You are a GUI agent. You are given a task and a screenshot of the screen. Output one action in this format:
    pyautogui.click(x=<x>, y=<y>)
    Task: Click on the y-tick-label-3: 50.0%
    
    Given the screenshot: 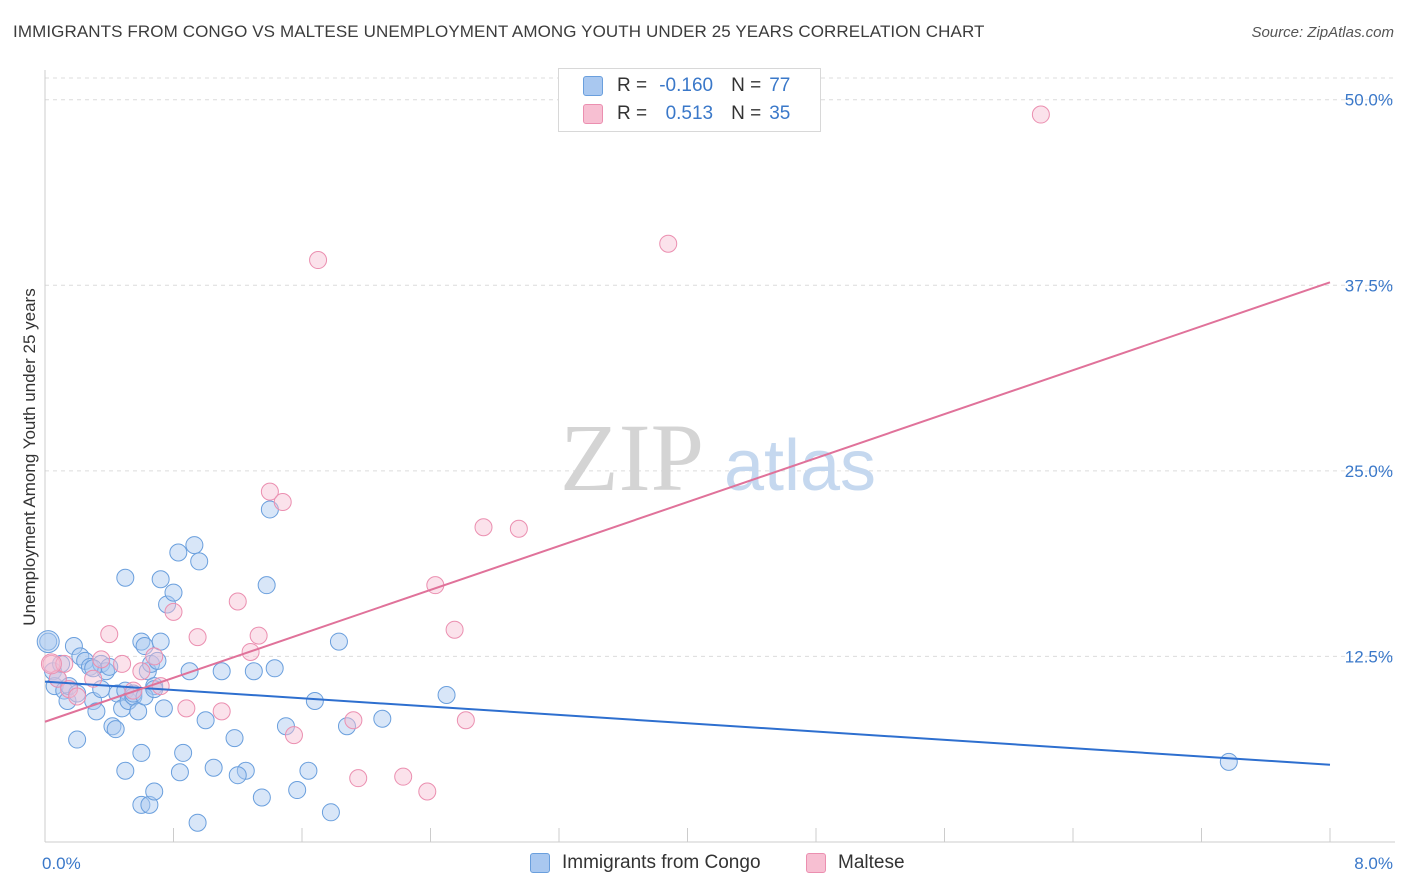 What is the action you would take?
    pyautogui.click(x=1369, y=100)
    